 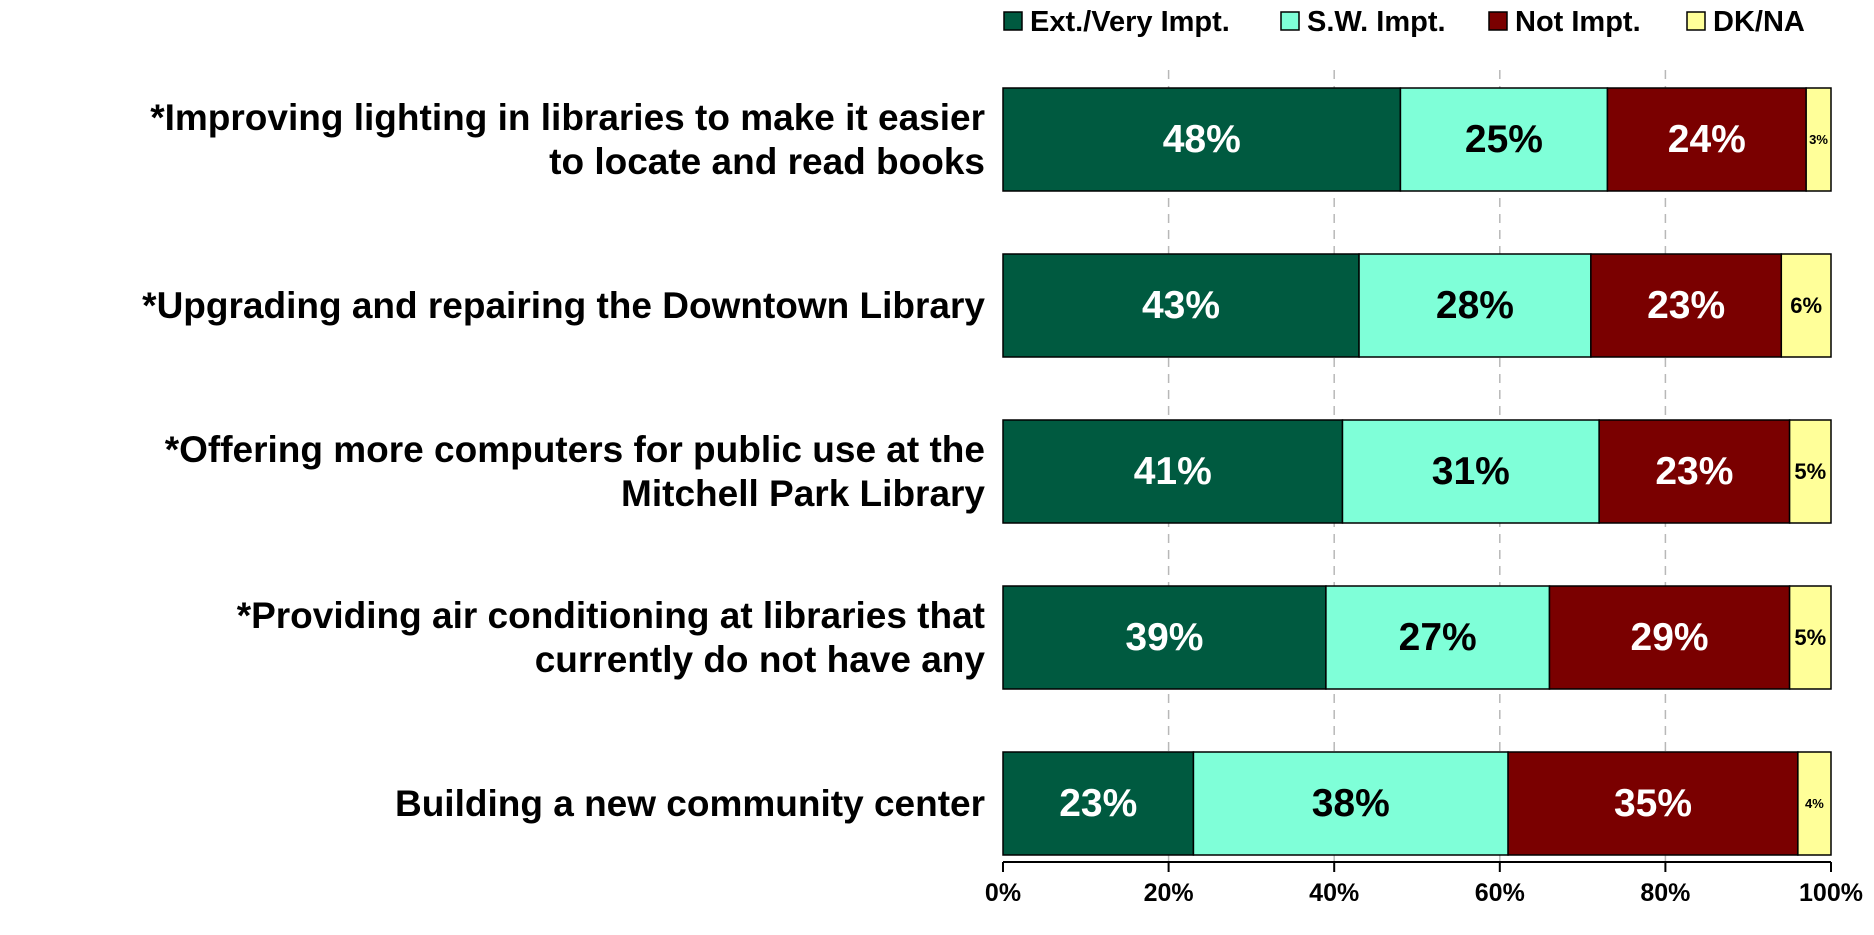 I want to click on legend-label: S.W. Impt., so click(x=1376, y=22).